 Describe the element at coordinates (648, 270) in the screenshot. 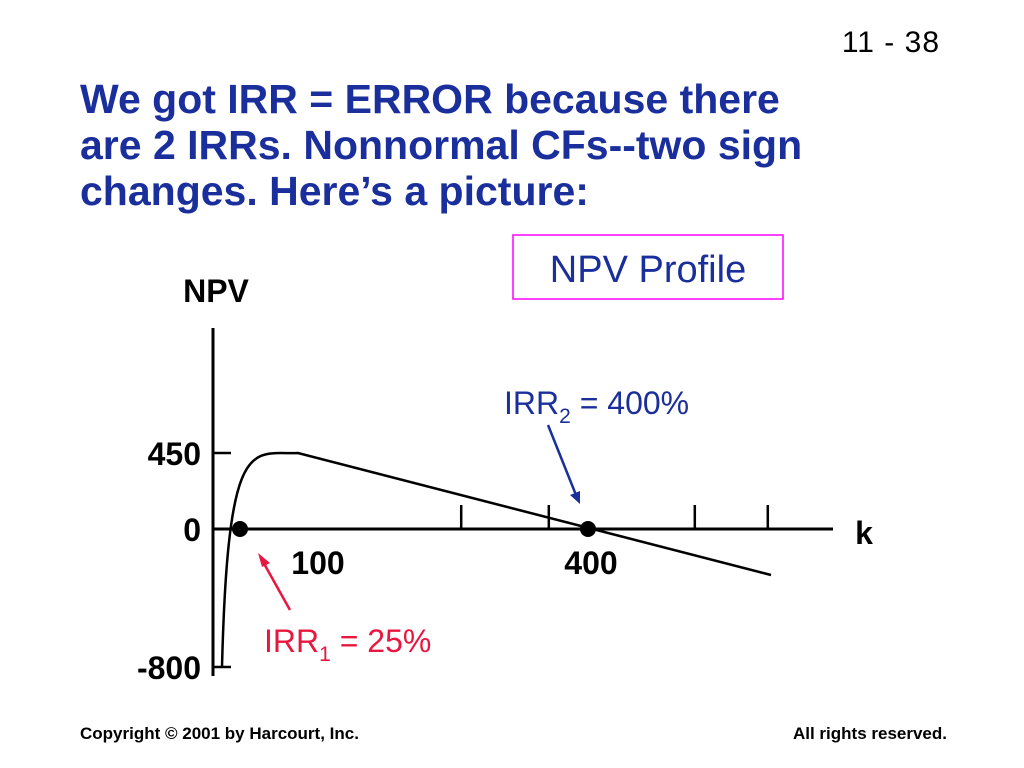

I see `chart-title: NPV Profile` at that location.